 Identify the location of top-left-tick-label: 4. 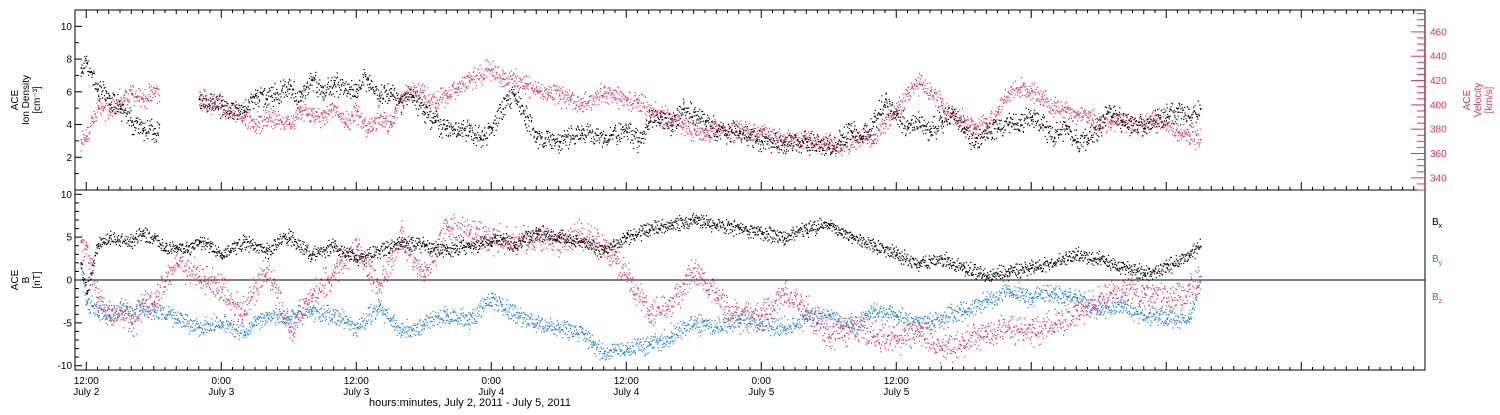
(69, 125).